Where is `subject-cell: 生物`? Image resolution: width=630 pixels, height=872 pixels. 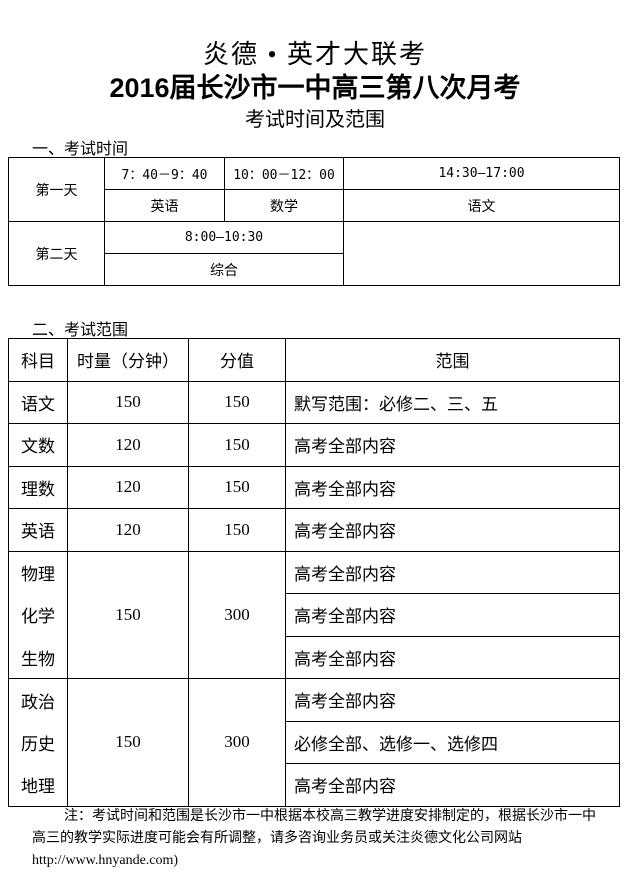 subject-cell: 生物 is located at coordinates (38, 657).